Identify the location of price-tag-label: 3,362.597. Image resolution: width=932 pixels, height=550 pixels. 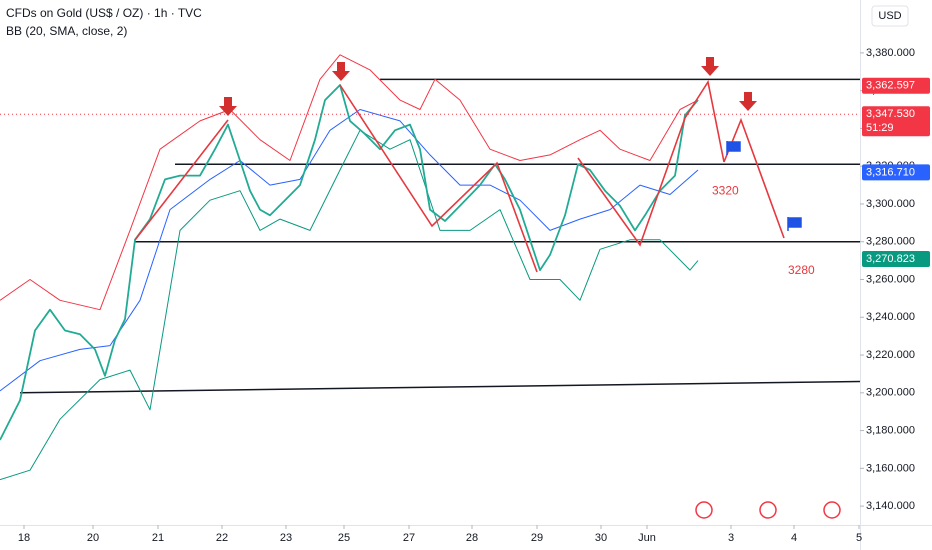
(890, 86).